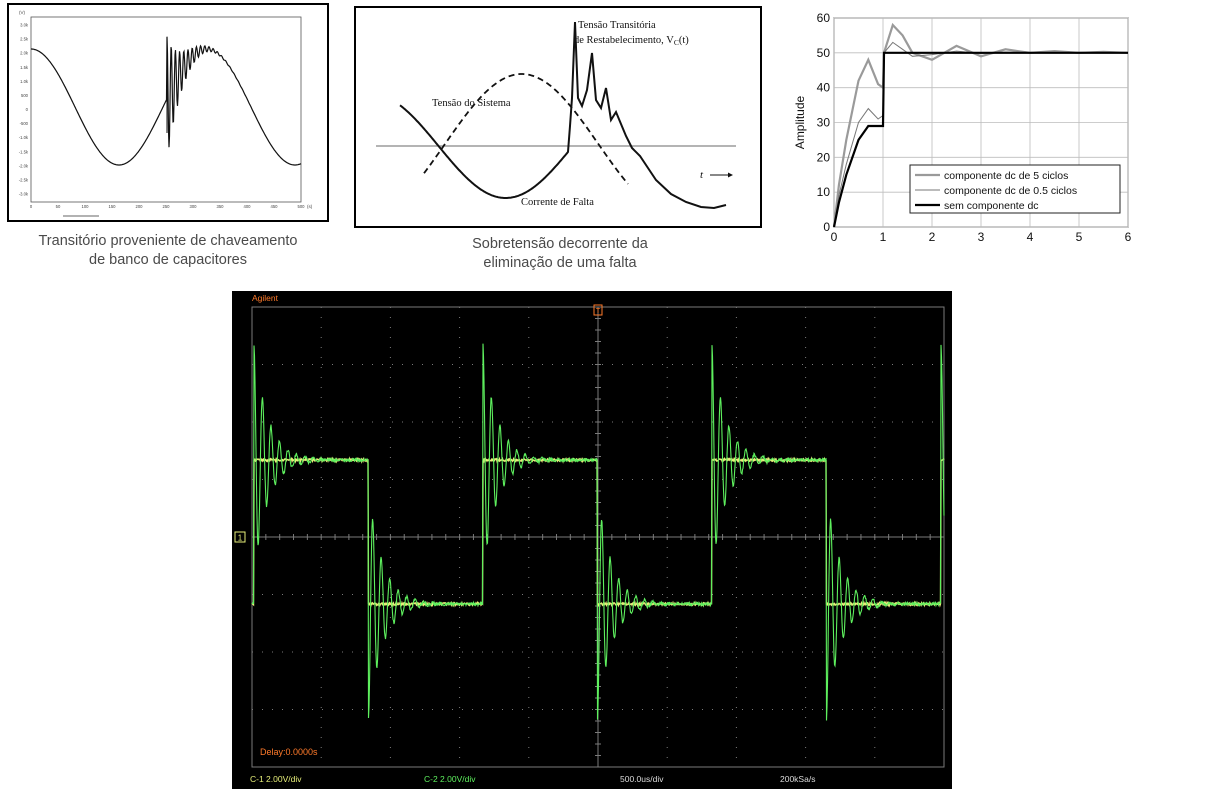 The image size is (1212, 797). What do you see at coordinates (24, 39) in the screenshot?
I see `y-tick-label: 2.5k` at bounding box center [24, 39].